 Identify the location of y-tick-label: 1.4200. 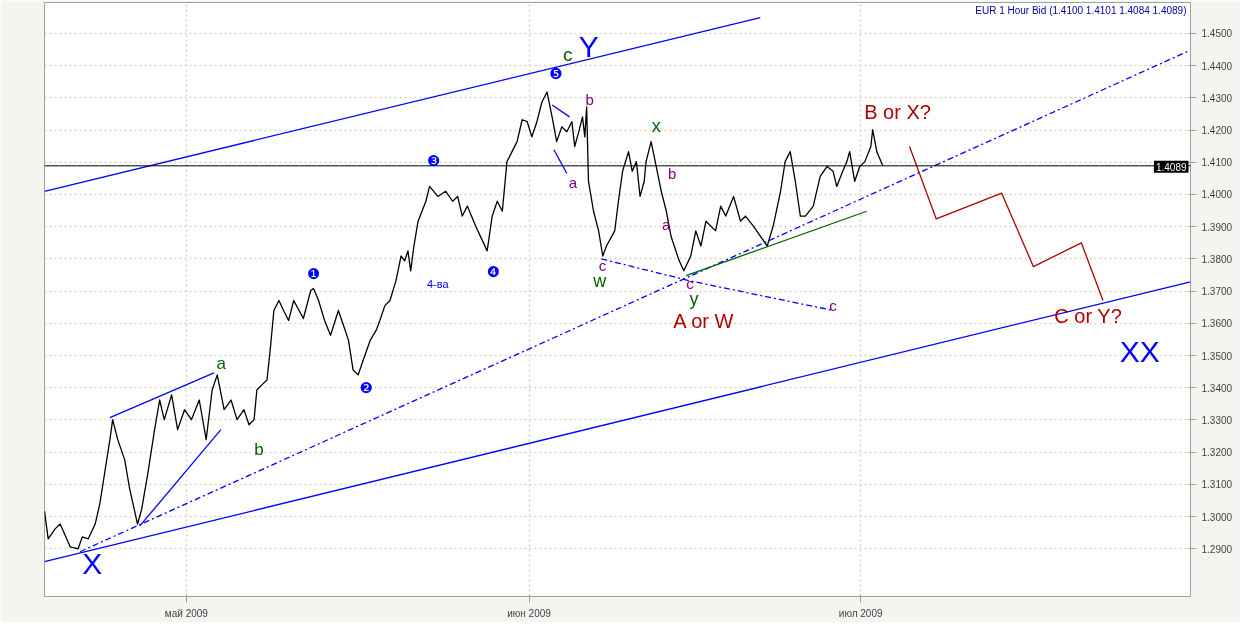
(1217, 131).